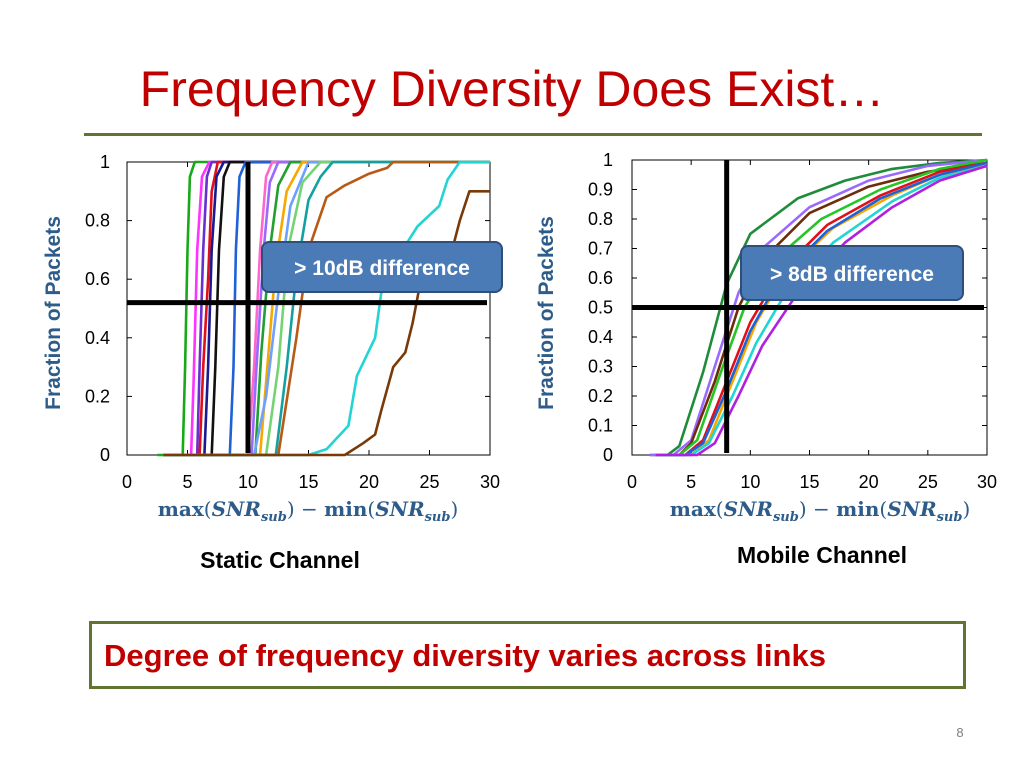 Image resolution: width=1024 pixels, height=768 pixels. What do you see at coordinates (600, 249) in the screenshot?
I see `y-tick-label: 0.7` at bounding box center [600, 249].